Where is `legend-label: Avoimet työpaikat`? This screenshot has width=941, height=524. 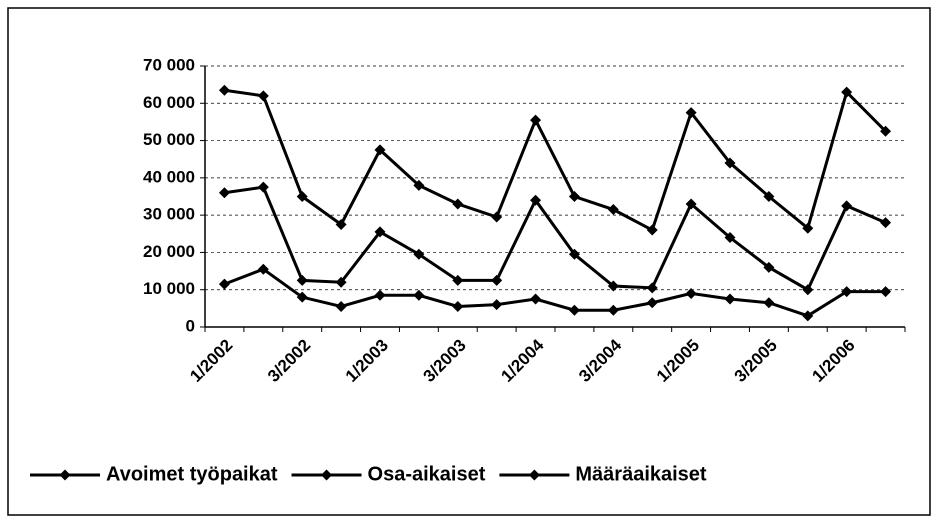 legend-label: Avoimet työpaikat is located at coordinates (192, 474).